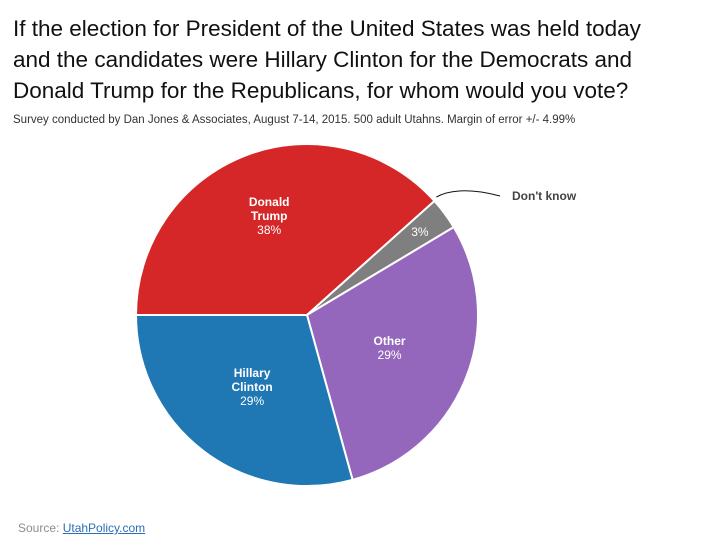  Describe the element at coordinates (104, 528) in the screenshot. I see `source-link: UtahPolicy.com` at that location.